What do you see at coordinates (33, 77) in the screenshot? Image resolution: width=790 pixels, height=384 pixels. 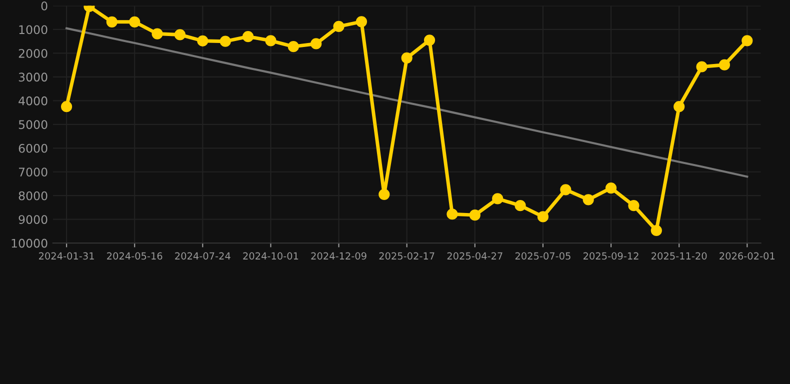 I see `y-tick-label: 3000` at bounding box center [33, 77].